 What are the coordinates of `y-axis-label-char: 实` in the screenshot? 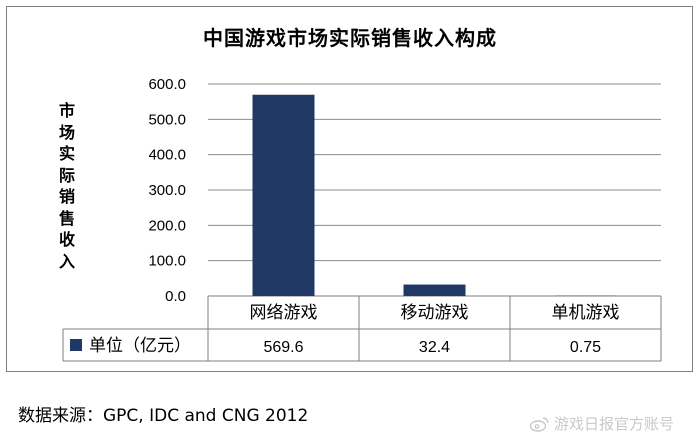 It's located at (66, 153).